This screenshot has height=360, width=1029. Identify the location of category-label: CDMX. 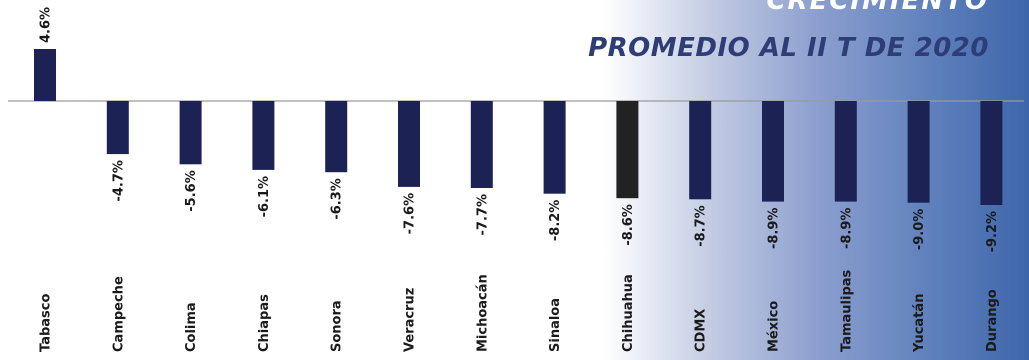
(701, 330).